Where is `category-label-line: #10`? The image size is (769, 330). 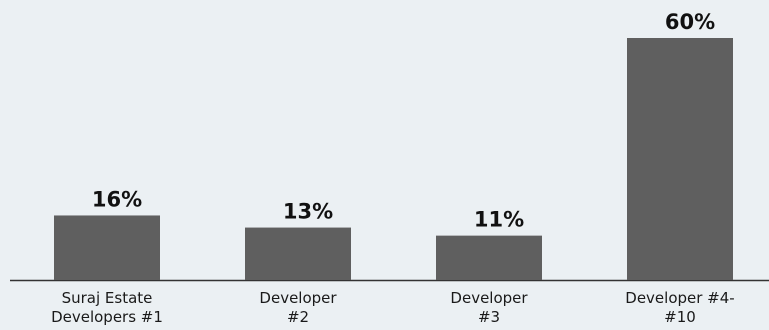
category-label-line: #10 is located at coordinates (680, 317).